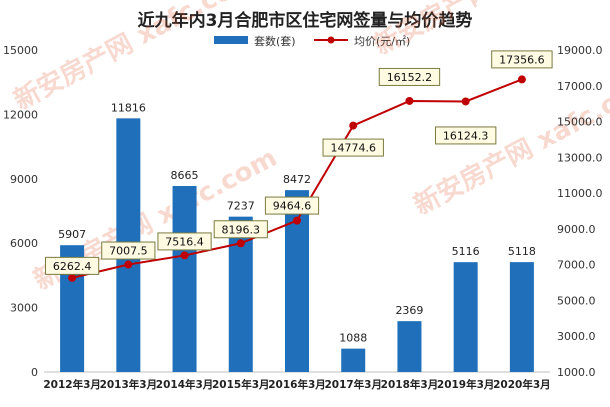 This screenshot has height=407, width=610. I want to click on bar-data-label: 1088, so click(353, 338).